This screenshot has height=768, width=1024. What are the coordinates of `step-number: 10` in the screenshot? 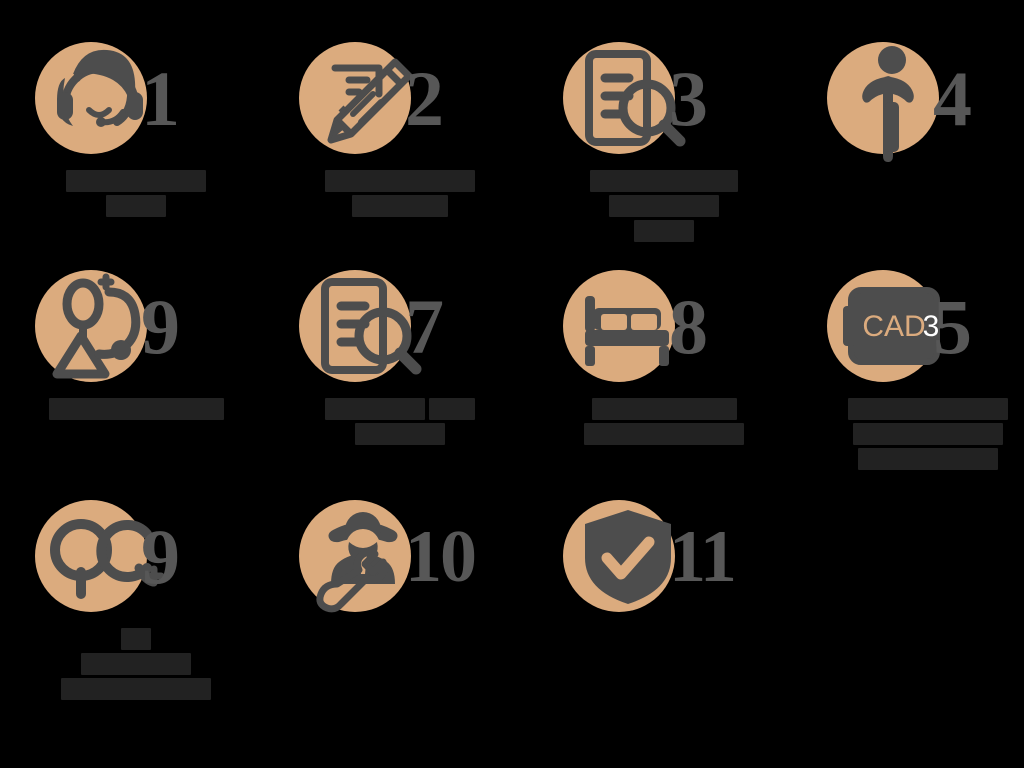 It's located at (441, 557).